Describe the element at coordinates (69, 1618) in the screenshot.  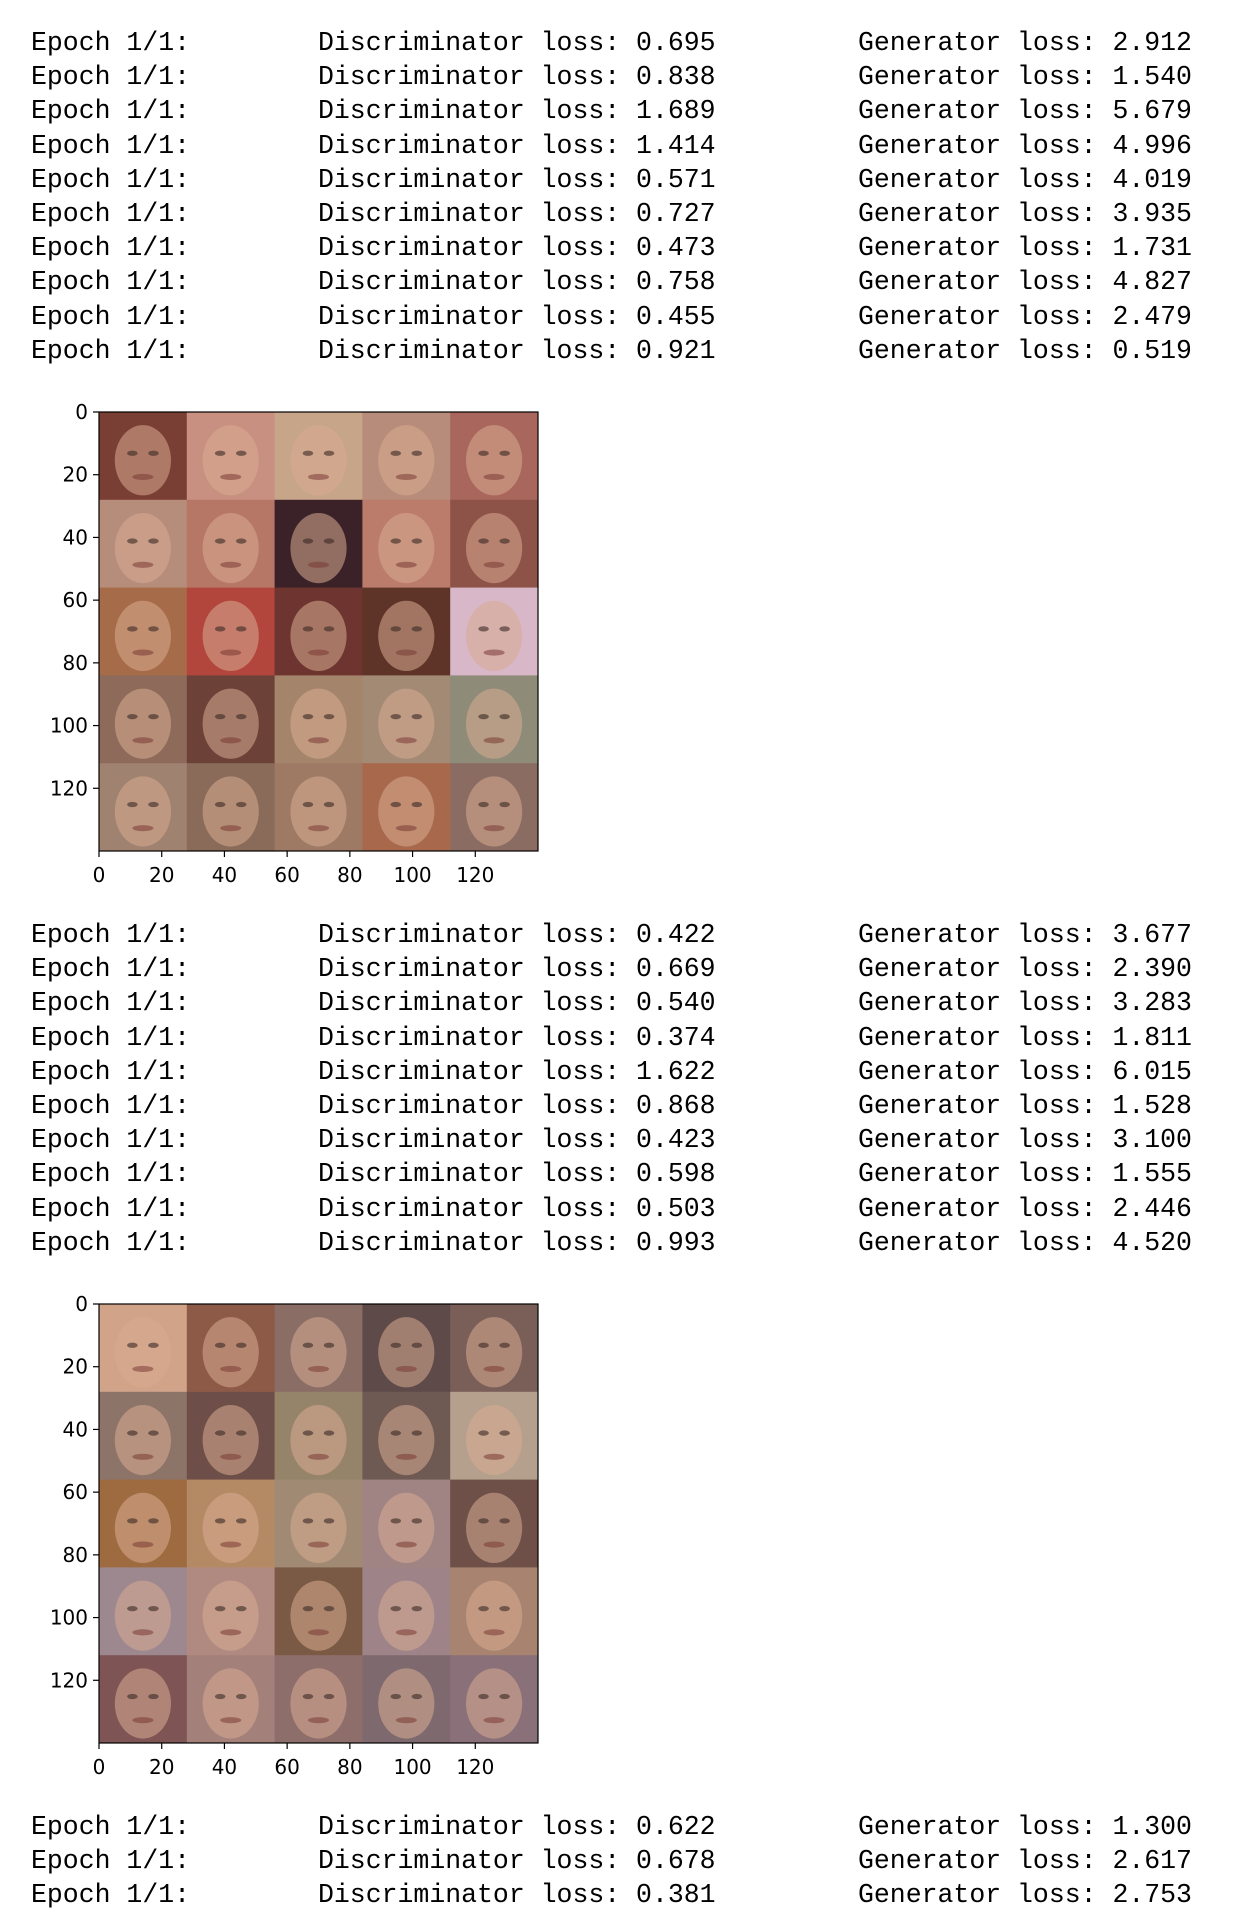
I see `y-tick-label: 100` at that location.